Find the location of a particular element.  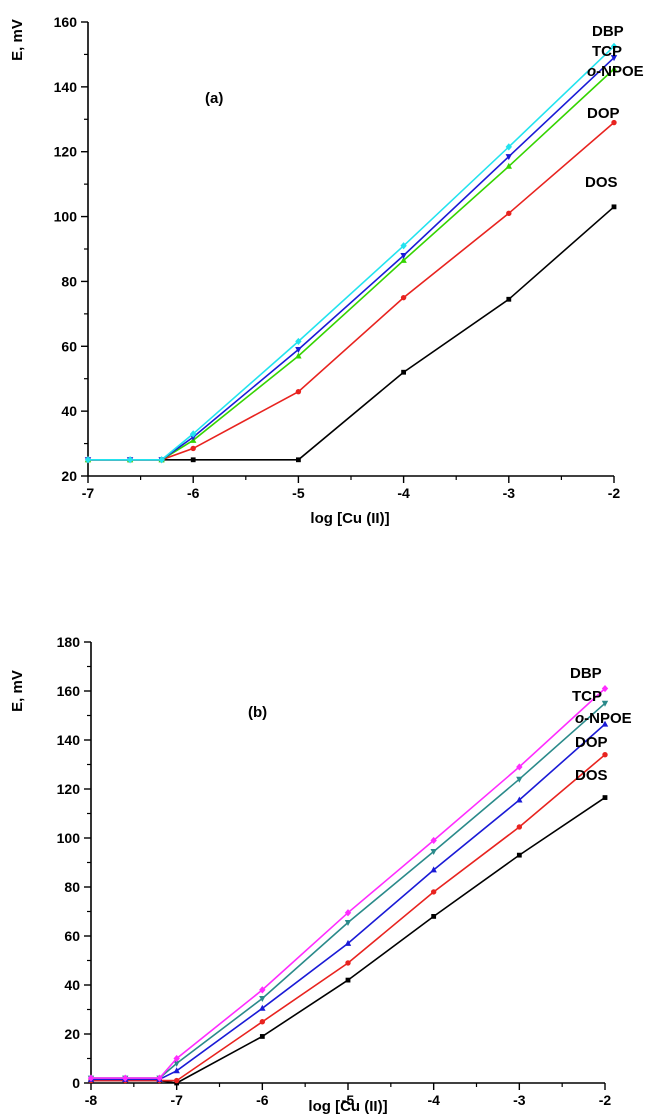

chart-a-series-label-onpoe: o-NPOE is located at coordinates (615, 71).